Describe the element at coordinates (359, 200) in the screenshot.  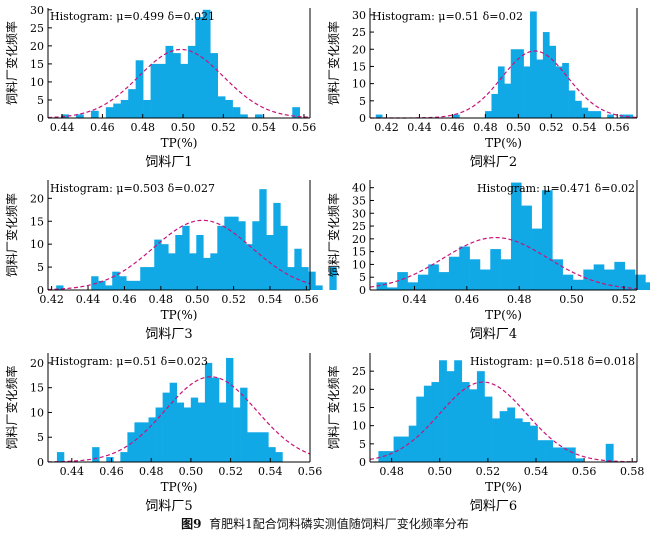
I see `y-tick-label: 35` at that location.